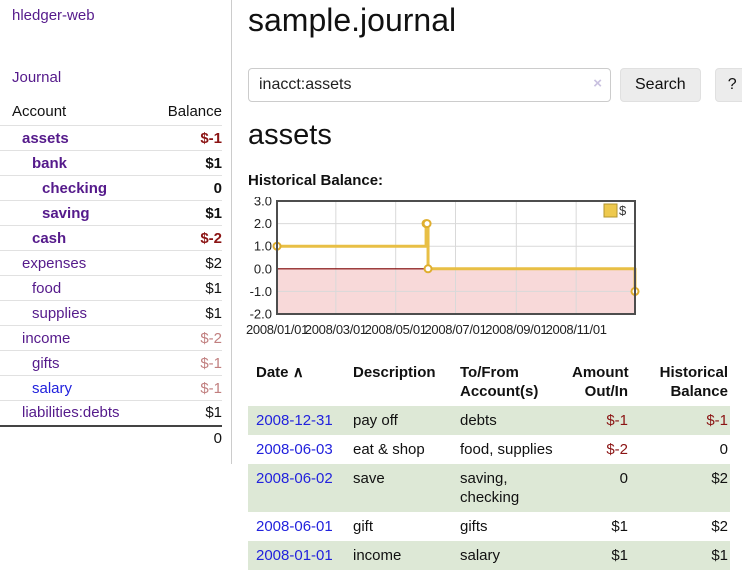 This screenshot has width=742, height=582. Describe the element at coordinates (478, 420) in the screenshot. I see `transaction-accounts: debts` at that location.